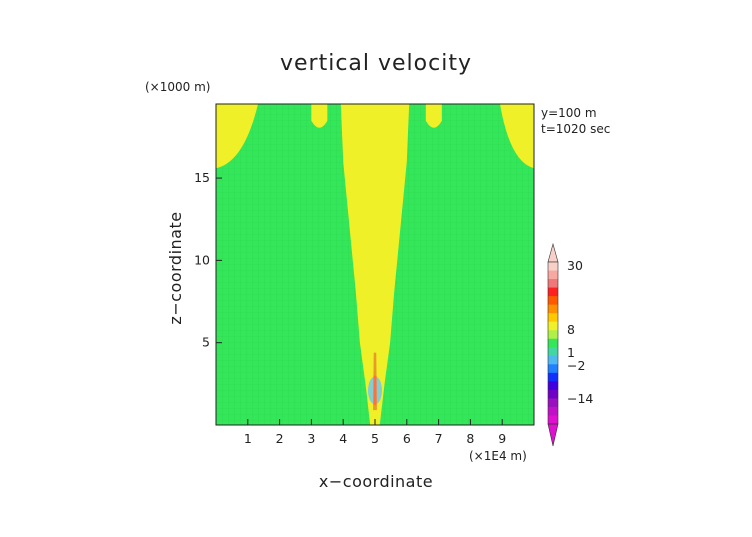 The height and width of the screenshot is (537, 752). Describe the element at coordinates (202, 177) in the screenshot. I see `y-tick-label: 15` at that location.